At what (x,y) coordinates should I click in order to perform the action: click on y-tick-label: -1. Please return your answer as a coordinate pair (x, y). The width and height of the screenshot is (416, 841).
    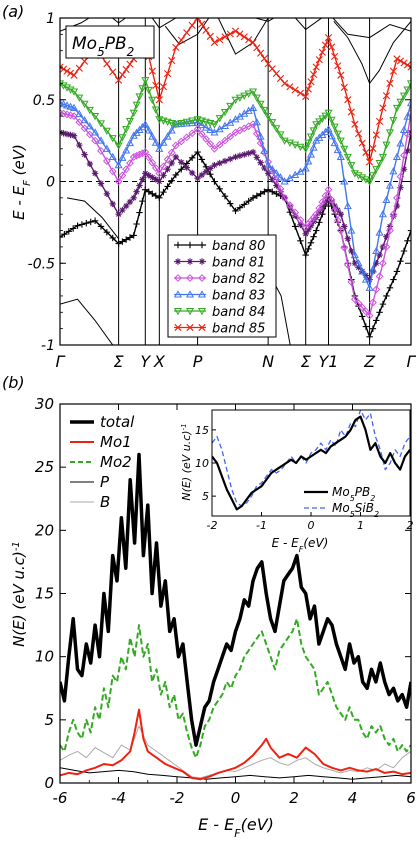
    Looking at the image, I should click on (48, 346).